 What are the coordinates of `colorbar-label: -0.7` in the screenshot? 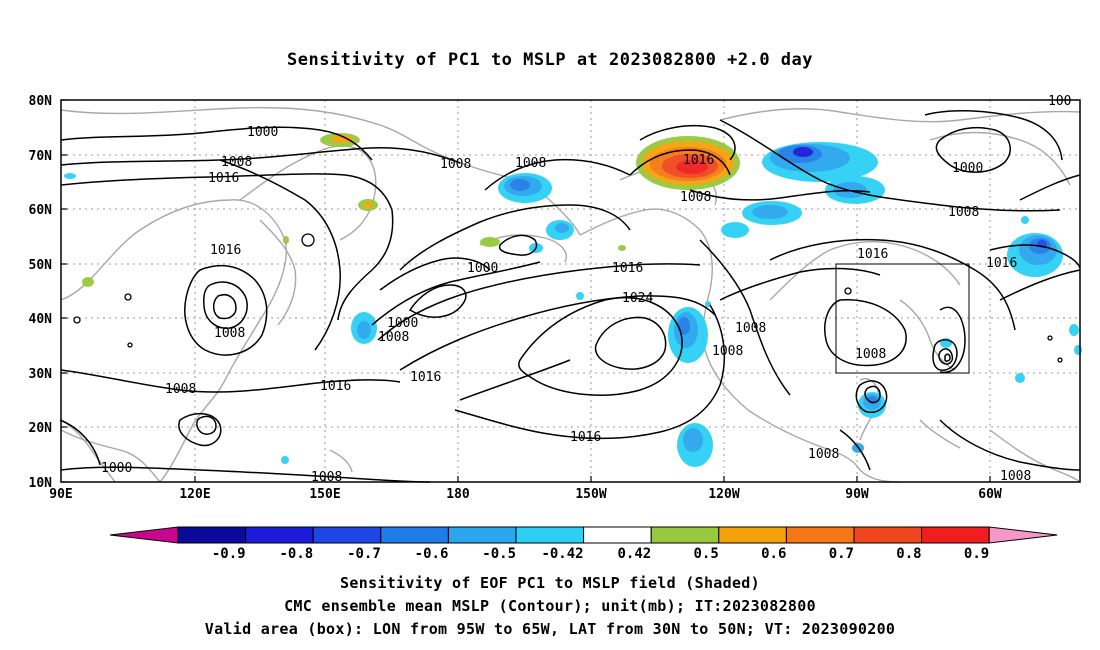 It's located at (364, 554).